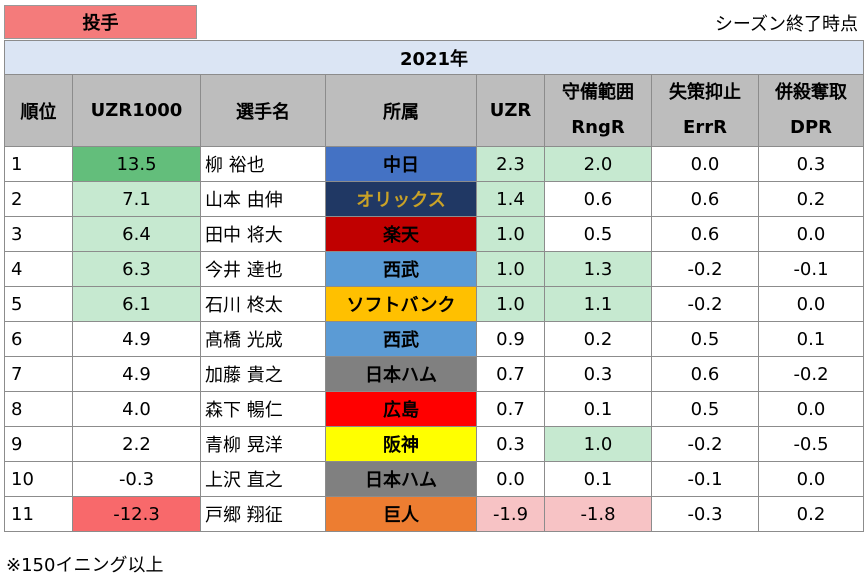 This screenshot has width=866, height=579. What do you see at coordinates (598, 199) in the screenshot?
I see `rngr-cell: 0.6` at bounding box center [598, 199].